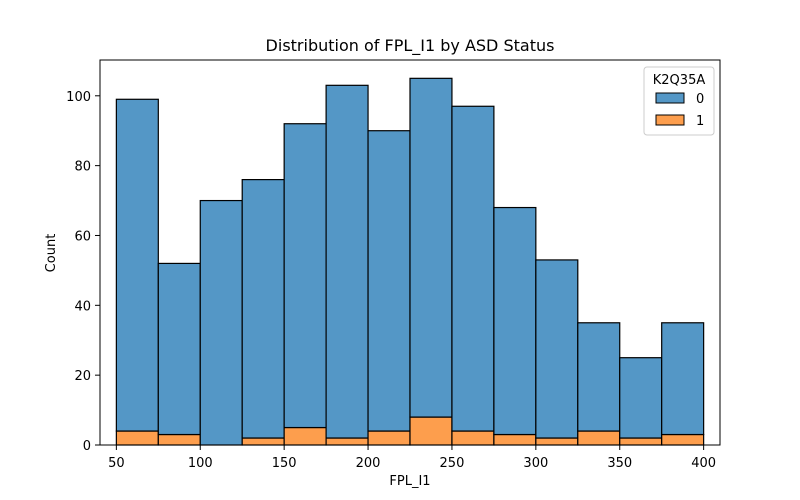  What do you see at coordinates (82, 376) in the screenshot?
I see `y-tick-label: 20` at bounding box center [82, 376].